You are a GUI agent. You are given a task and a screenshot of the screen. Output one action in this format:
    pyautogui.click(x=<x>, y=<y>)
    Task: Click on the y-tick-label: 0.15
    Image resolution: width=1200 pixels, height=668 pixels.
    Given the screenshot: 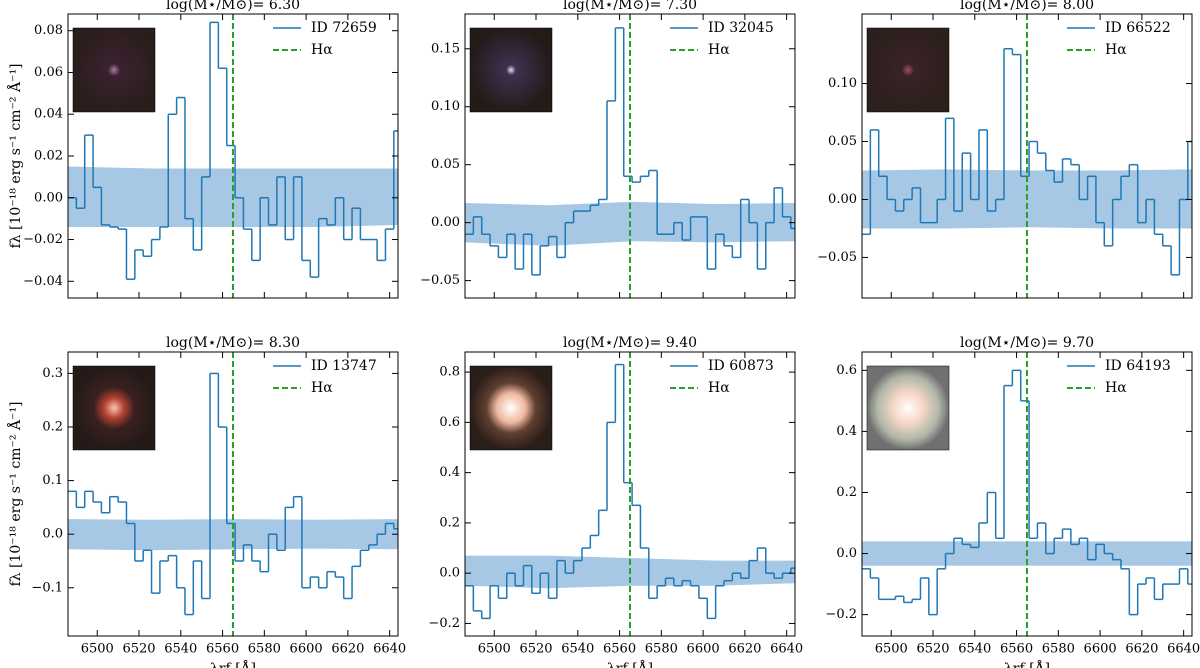 What is the action you would take?
    pyautogui.click(x=445, y=48)
    